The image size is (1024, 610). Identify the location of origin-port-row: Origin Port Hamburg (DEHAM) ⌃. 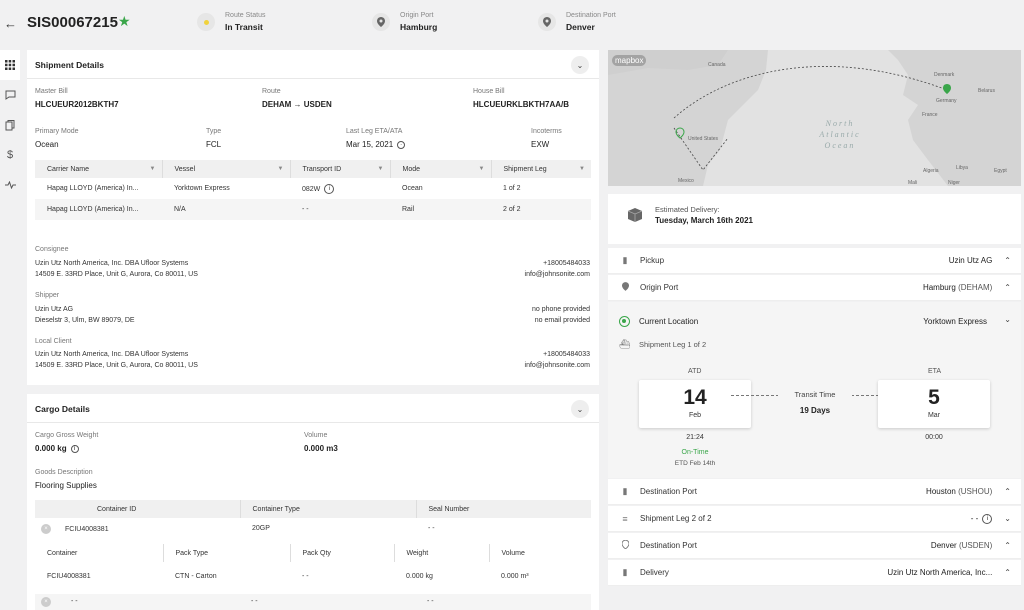
(814, 288).